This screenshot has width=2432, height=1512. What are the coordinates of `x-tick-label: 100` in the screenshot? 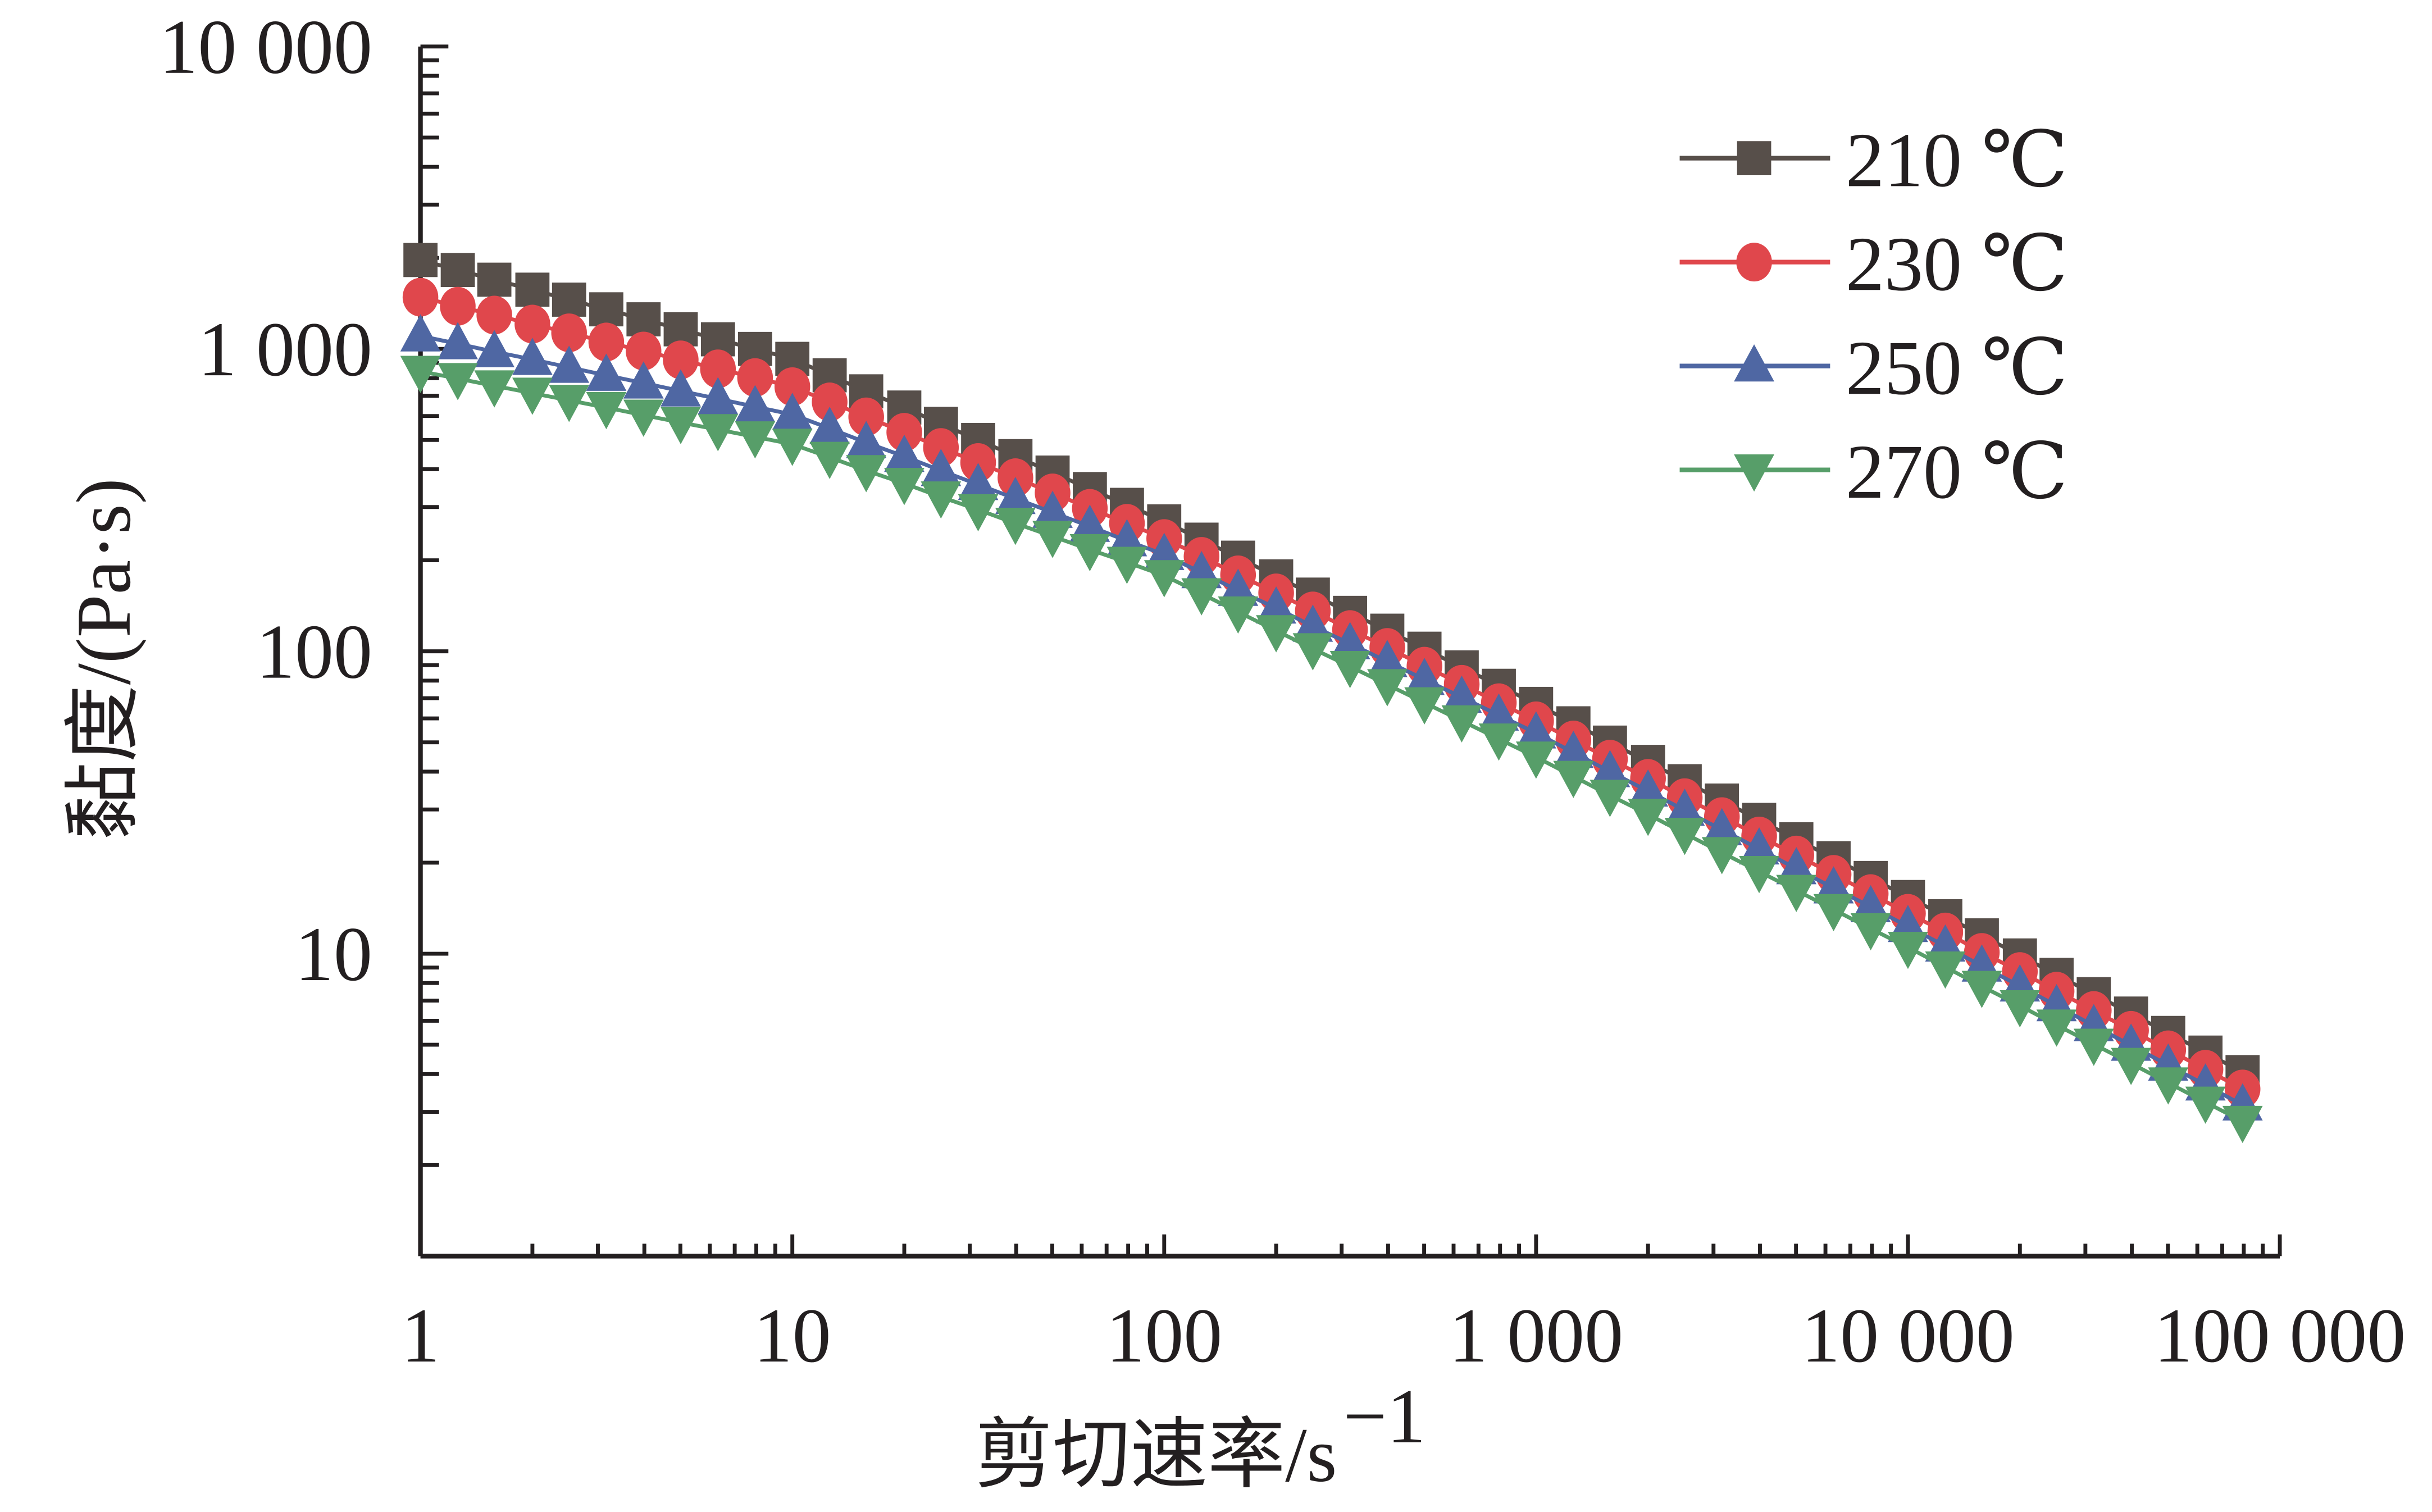 It's located at (1164, 1335).